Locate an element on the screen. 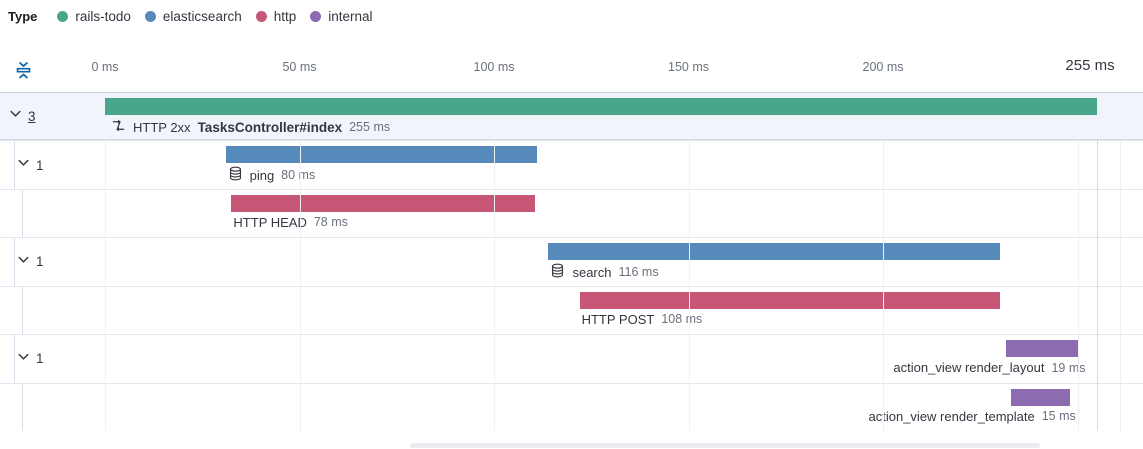 The width and height of the screenshot is (1143, 449). span-label: ping 80 ms is located at coordinates (272, 175).